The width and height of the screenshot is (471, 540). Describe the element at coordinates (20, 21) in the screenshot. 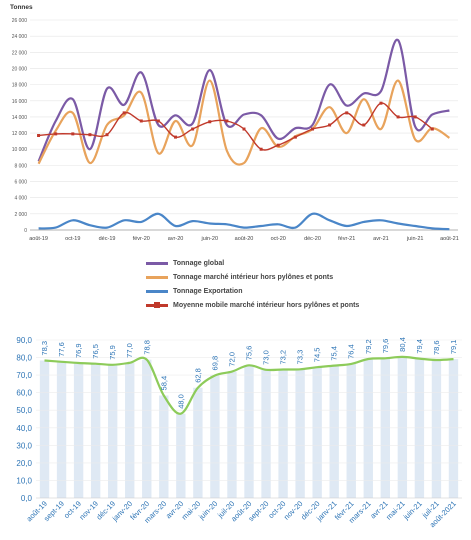

I see `y-tick-label: 26 000` at that location.